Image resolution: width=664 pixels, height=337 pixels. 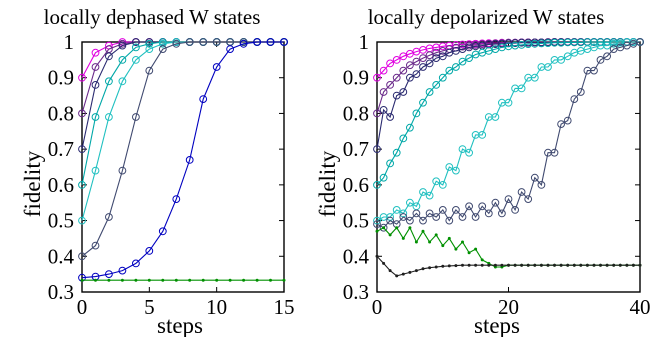 What do you see at coordinates (356, 221) in the screenshot?
I see `y-tick-label: 0.5` at bounding box center [356, 221].